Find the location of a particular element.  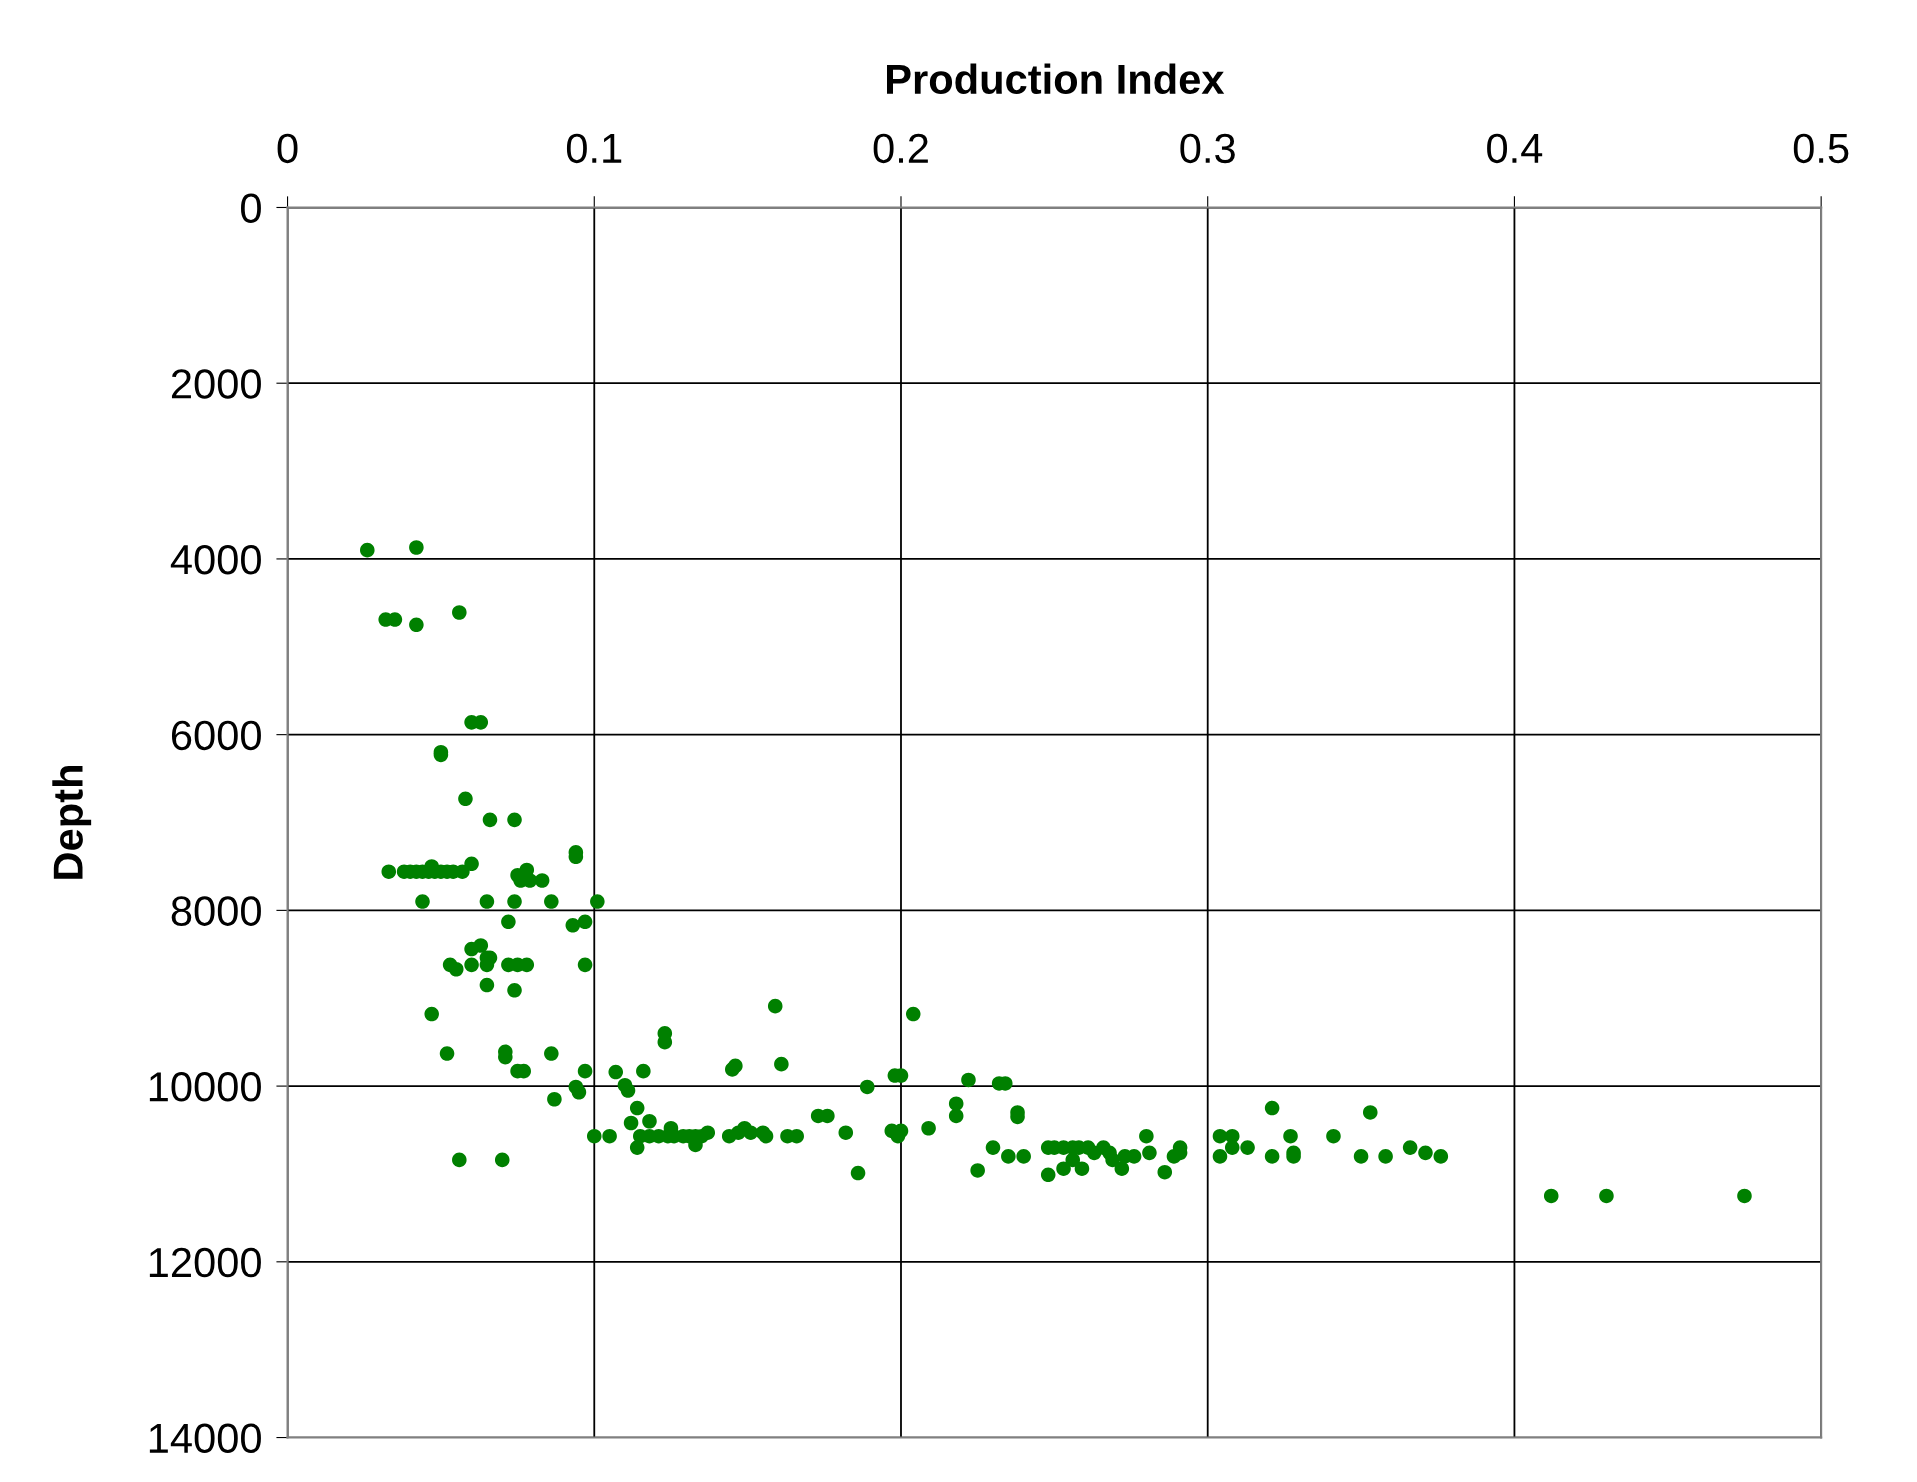

x-tick-label: 0.3 is located at coordinates (1207, 148).